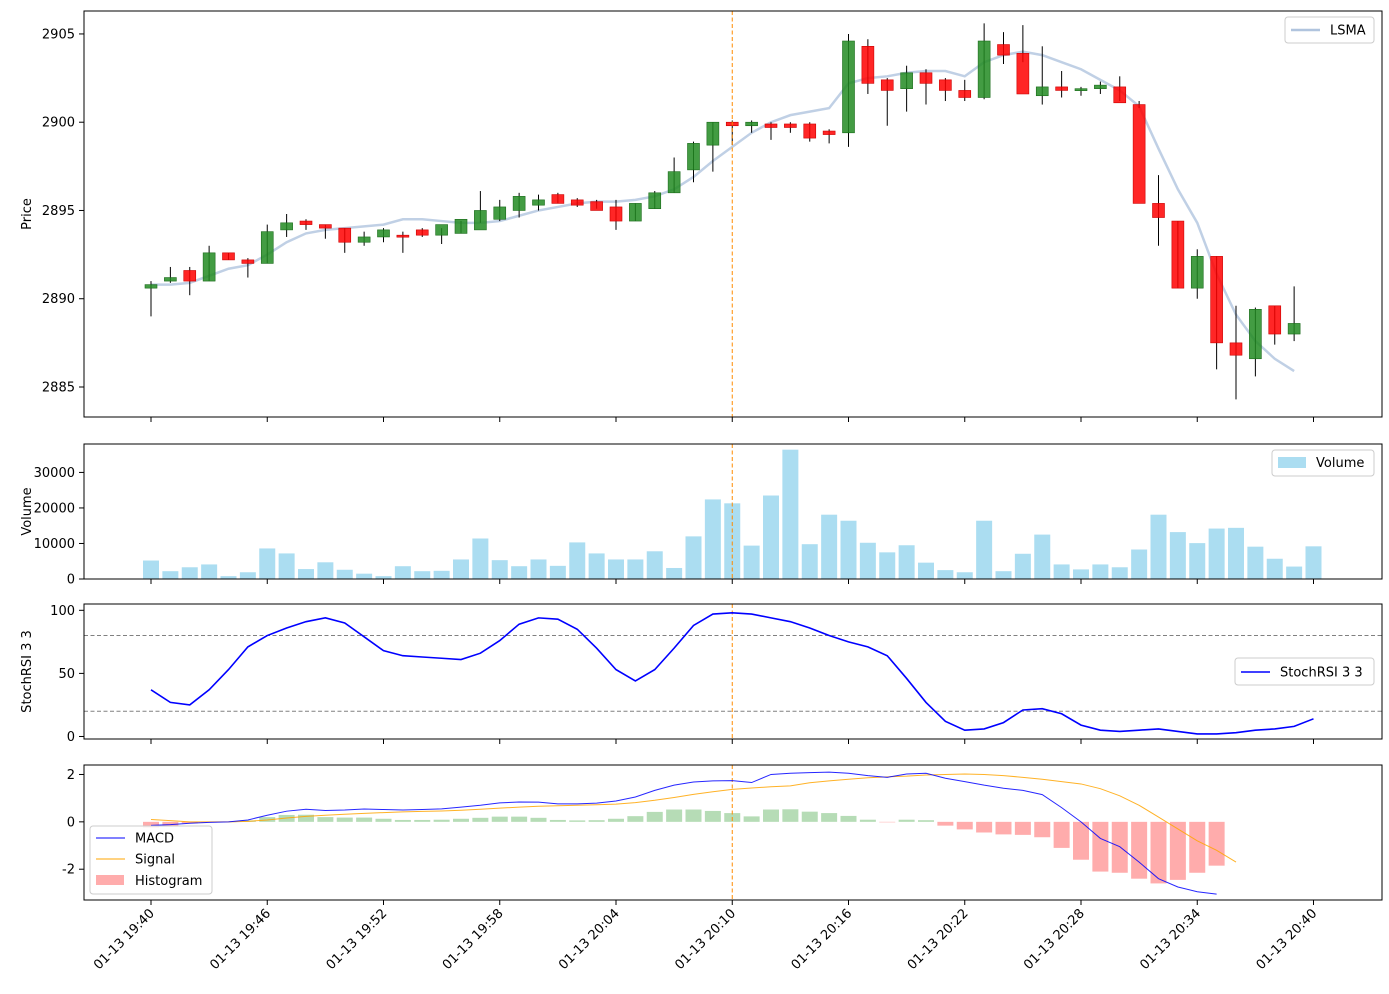  Describe the element at coordinates (733, 832) in the screenshot. I see `panel-3-frame` at that location.